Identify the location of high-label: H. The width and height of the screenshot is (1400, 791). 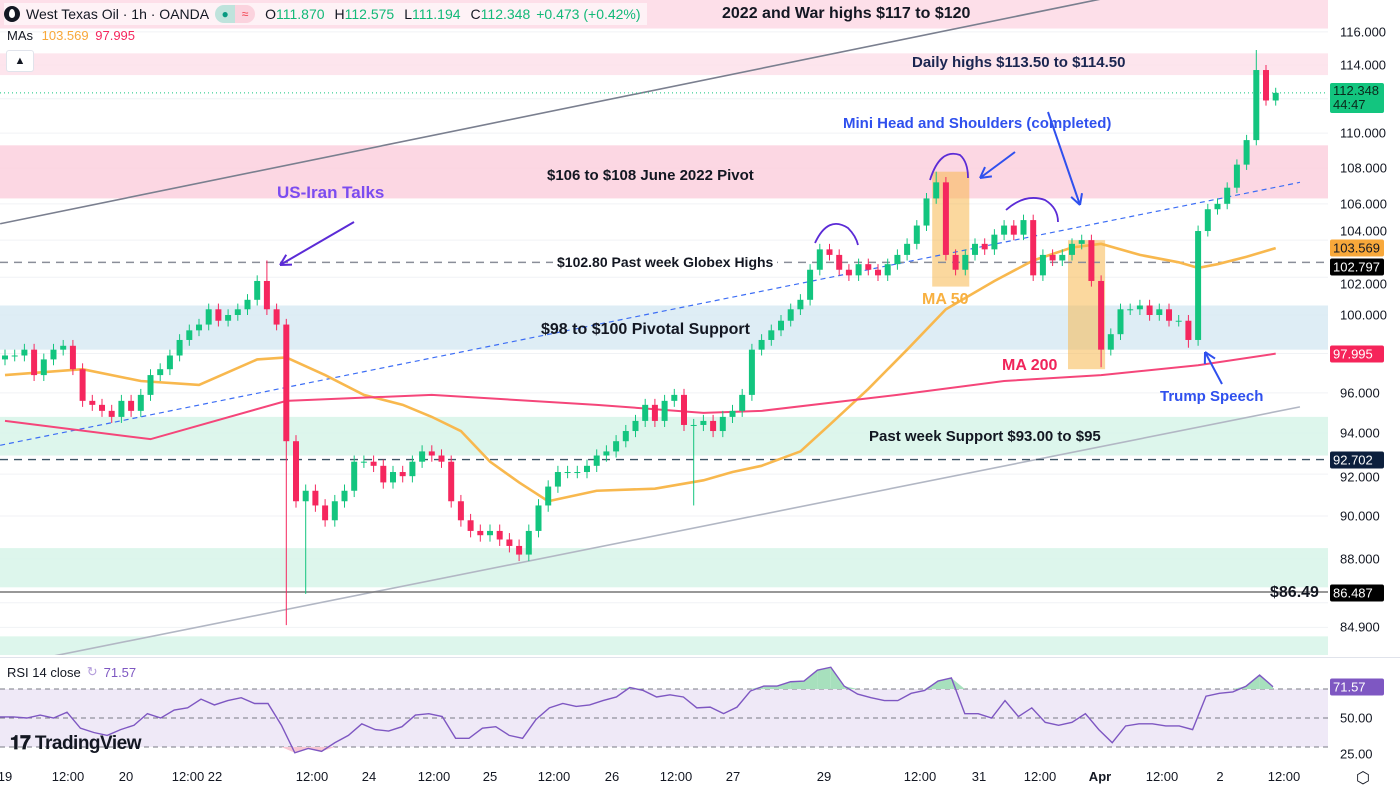
(339, 14).